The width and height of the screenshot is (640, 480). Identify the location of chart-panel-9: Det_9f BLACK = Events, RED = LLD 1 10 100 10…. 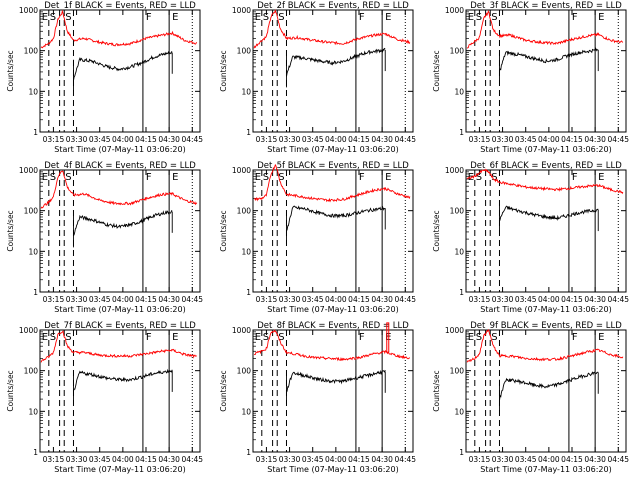
(530, 397).